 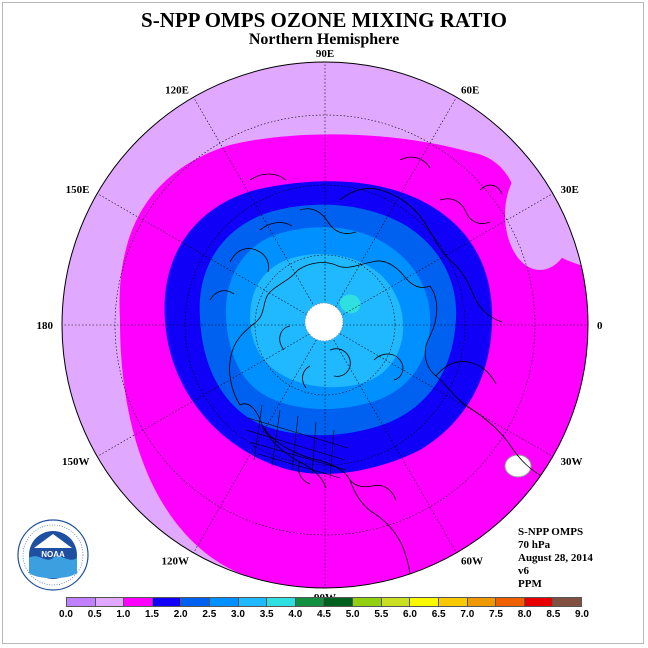 I want to click on color-scale-bar, so click(x=324, y=602).